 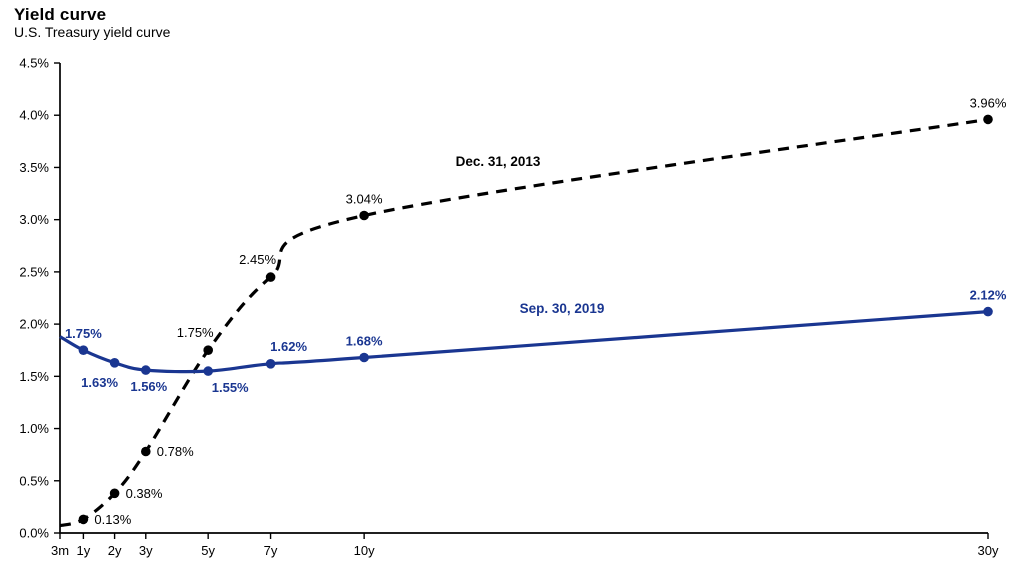 What do you see at coordinates (60, 550) in the screenshot?
I see `x-axis-tick-label: 3m` at bounding box center [60, 550].